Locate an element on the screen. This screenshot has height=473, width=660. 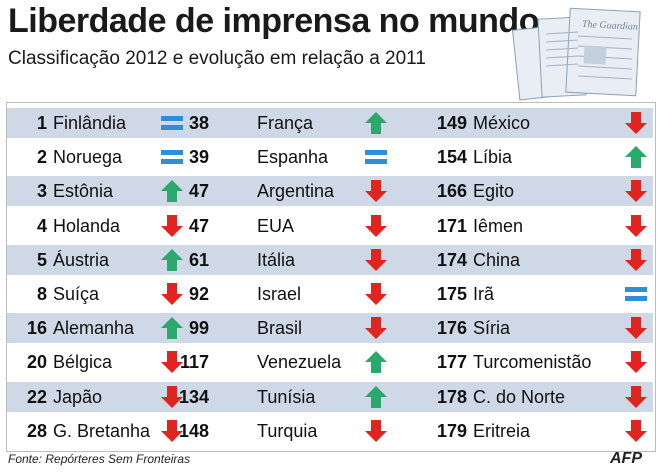
country-name: Argentina is located at coordinates (296, 191).